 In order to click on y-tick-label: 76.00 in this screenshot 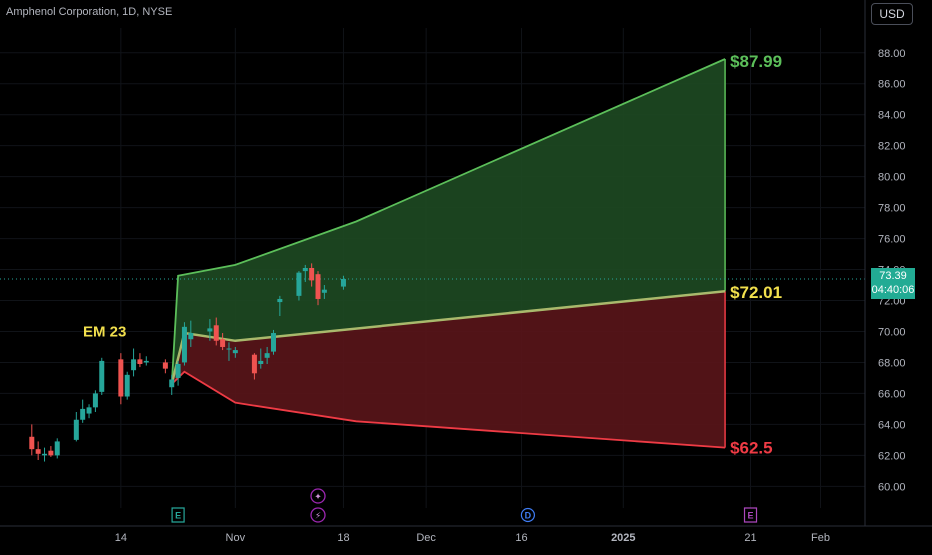, I will do `click(892, 240)`.